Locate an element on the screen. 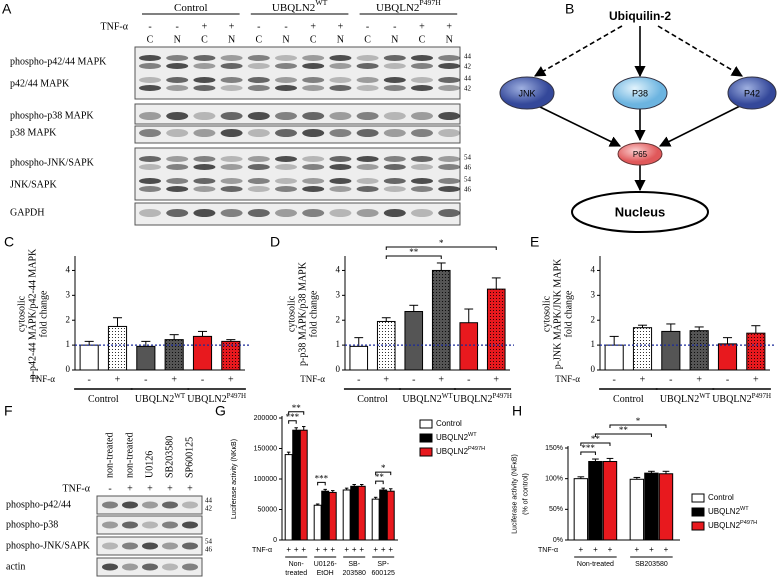 The image size is (778, 580). row-label: p38 MAPK is located at coordinates (33, 132).